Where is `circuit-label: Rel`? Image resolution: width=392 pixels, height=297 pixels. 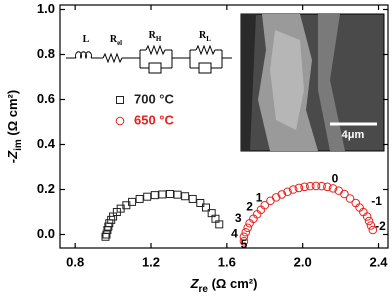
circuit-label: Rel is located at coordinates (116, 40).